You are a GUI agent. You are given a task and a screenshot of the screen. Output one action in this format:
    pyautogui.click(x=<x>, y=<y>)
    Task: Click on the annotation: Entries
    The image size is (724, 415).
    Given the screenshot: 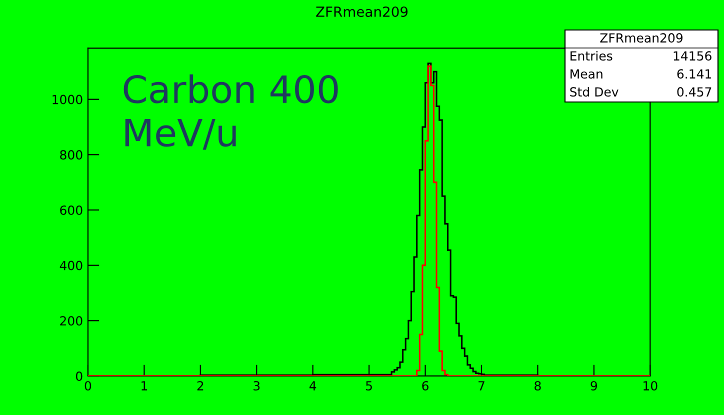 What is the action you would take?
    pyautogui.click(x=591, y=55)
    